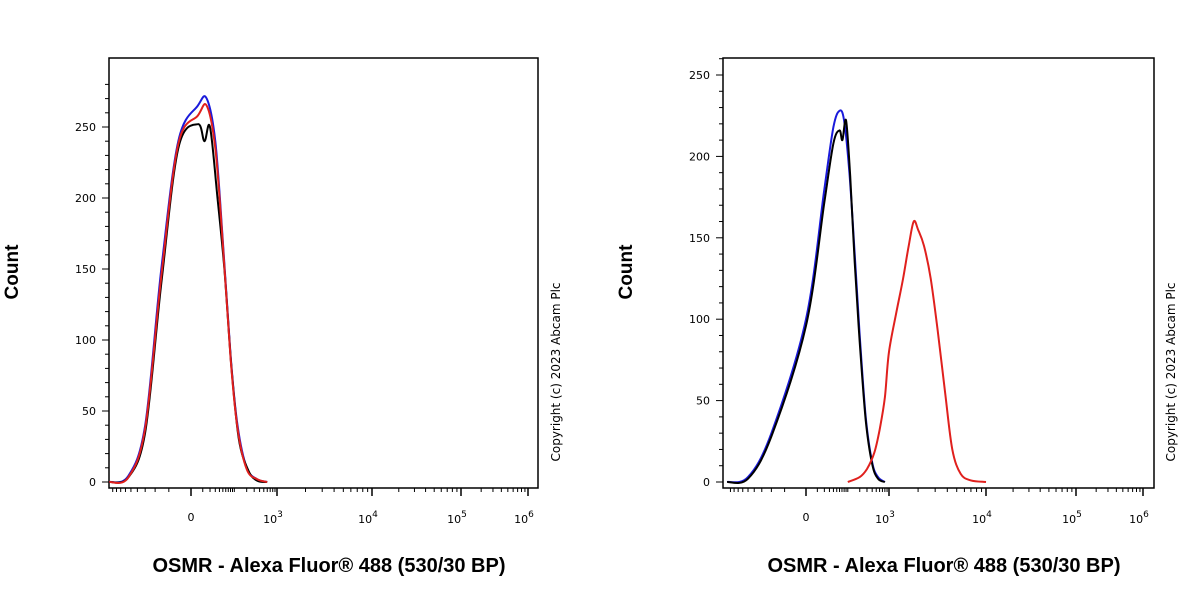  I want to click on right-copyright-text: Copyright (c) 2023 Abcam Plc, so click(1171, 371).